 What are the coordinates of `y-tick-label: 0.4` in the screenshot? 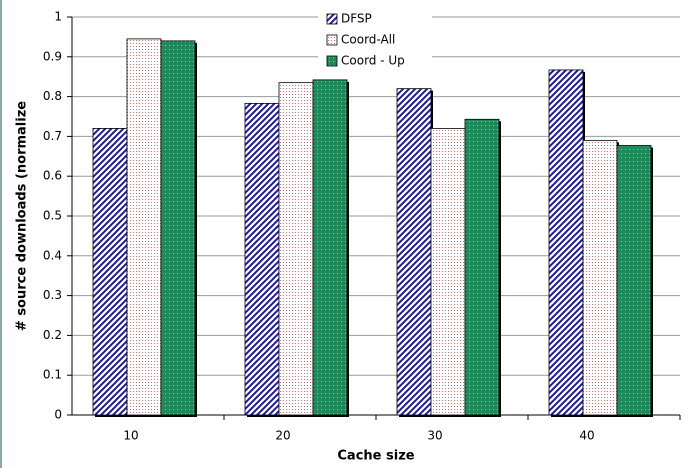 It's located at (52, 255).